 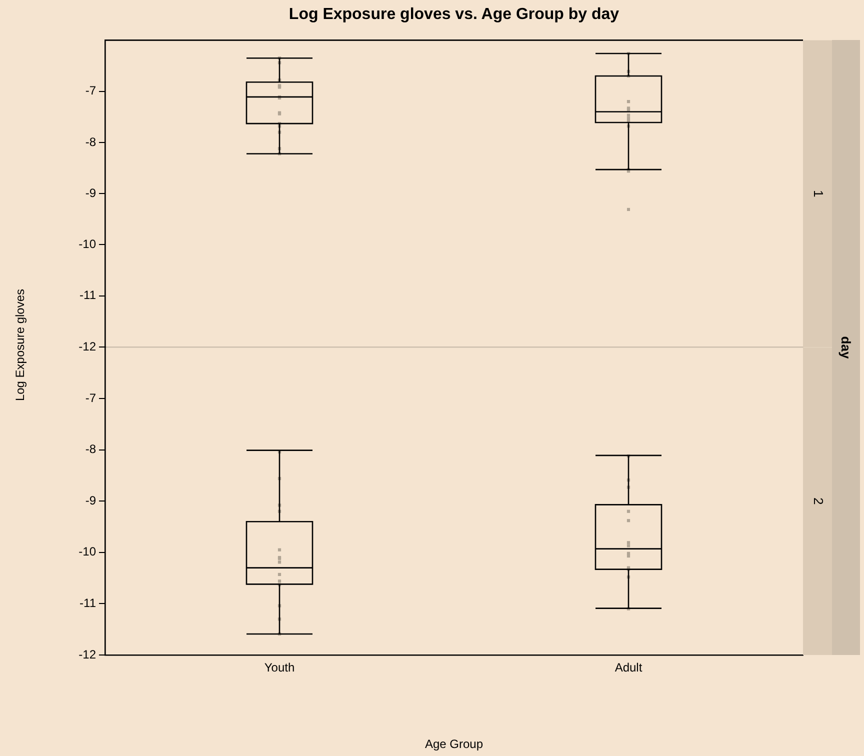 What do you see at coordinates (818, 194) in the screenshot?
I see `text: 1` at bounding box center [818, 194].